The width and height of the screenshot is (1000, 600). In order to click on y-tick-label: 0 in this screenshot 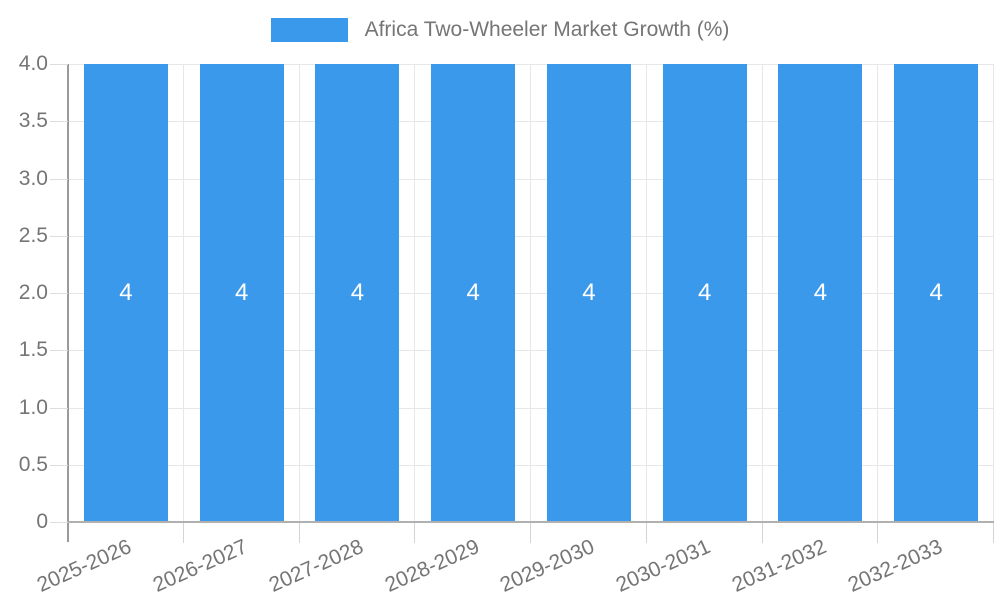, I will do `click(42, 521)`.